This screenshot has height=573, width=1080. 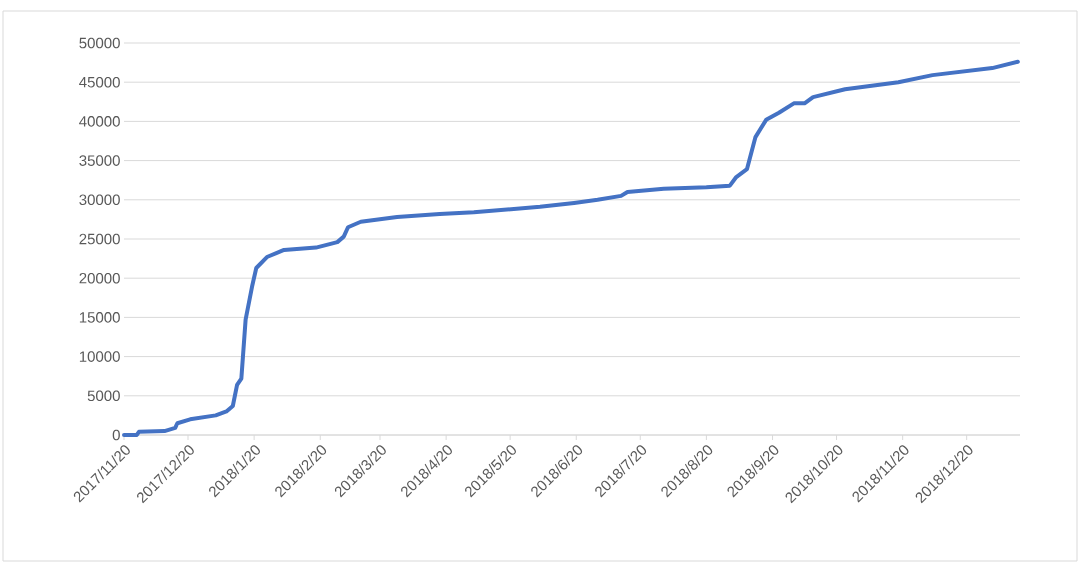 What do you see at coordinates (99, 160) in the screenshot?
I see `y-tick-label: 35000` at bounding box center [99, 160].